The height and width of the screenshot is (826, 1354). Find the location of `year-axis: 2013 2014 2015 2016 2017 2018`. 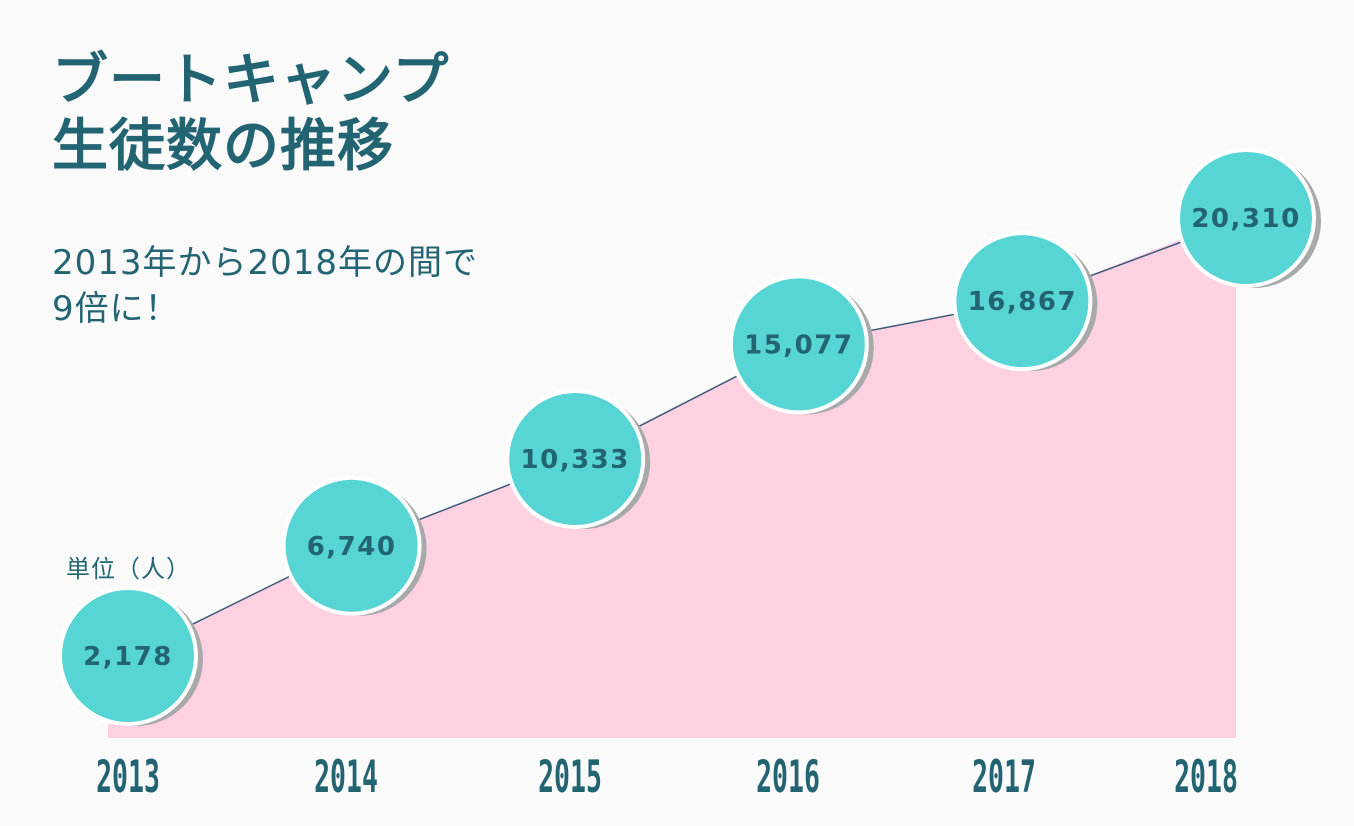

year-axis: 2013 2014 2015 2016 2017 2018 is located at coordinates (667, 777).